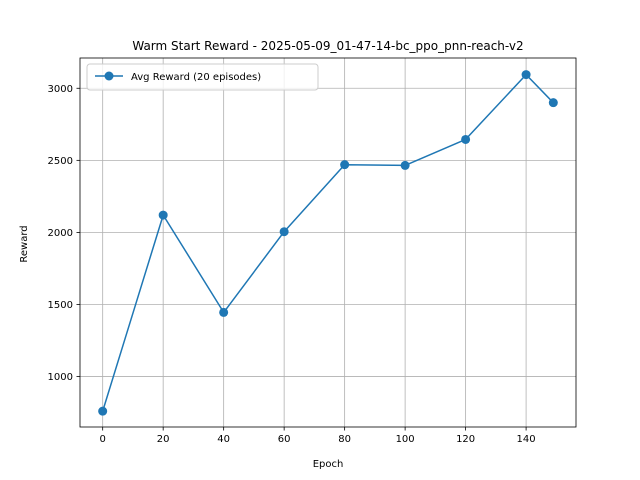 This screenshot has width=640, height=480. Describe the element at coordinates (405, 439) in the screenshot. I see `x-tick-label: 100` at that location.